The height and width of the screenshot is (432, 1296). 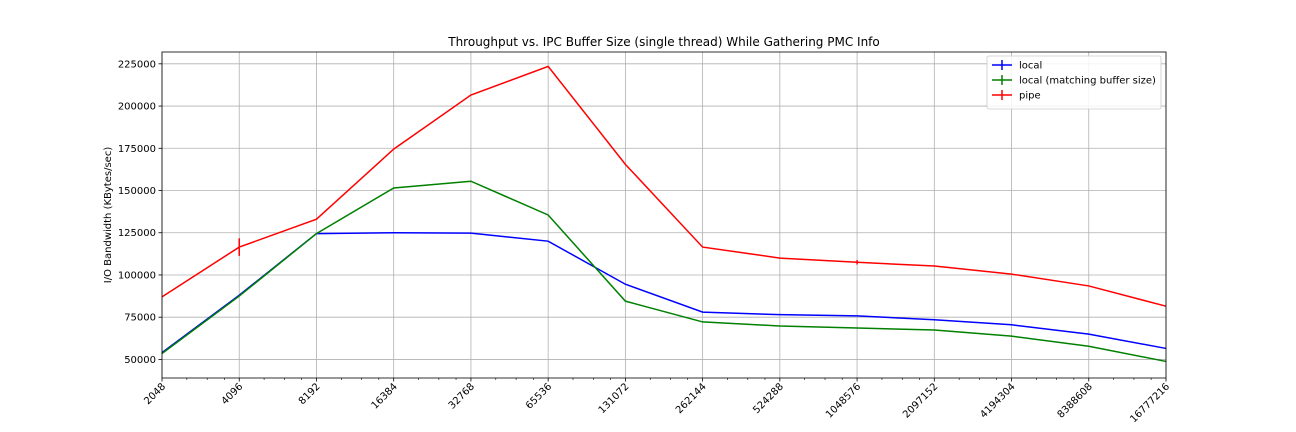 What do you see at coordinates (137, 64) in the screenshot?
I see `y-tick-label: 225000` at bounding box center [137, 64].